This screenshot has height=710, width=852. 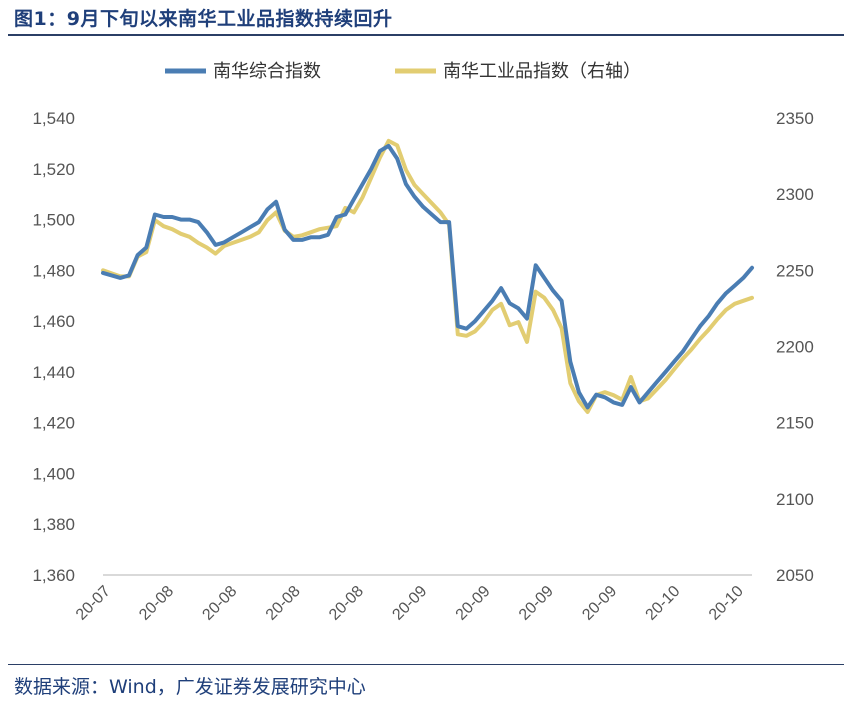 I want to click on y-left-tick-label: 1,460, so click(x=53, y=321).